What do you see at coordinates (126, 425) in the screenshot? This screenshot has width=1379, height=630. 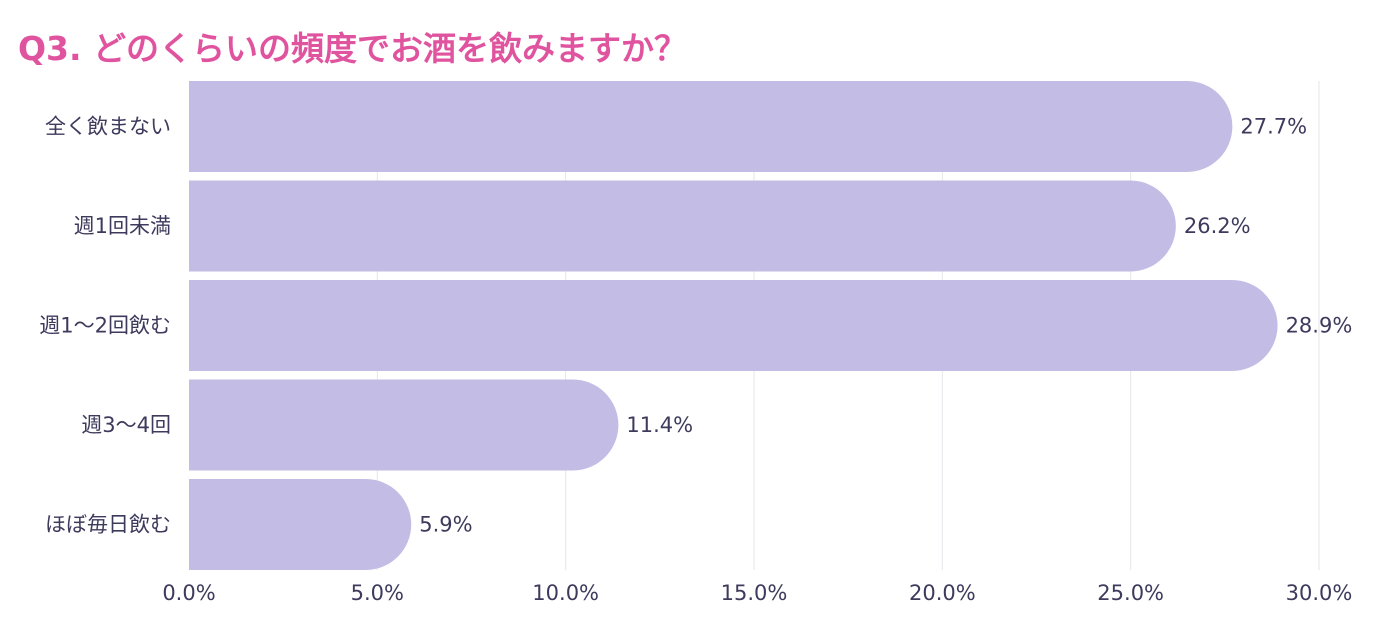 I see `category-label: 週3〜4回` at bounding box center [126, 425].